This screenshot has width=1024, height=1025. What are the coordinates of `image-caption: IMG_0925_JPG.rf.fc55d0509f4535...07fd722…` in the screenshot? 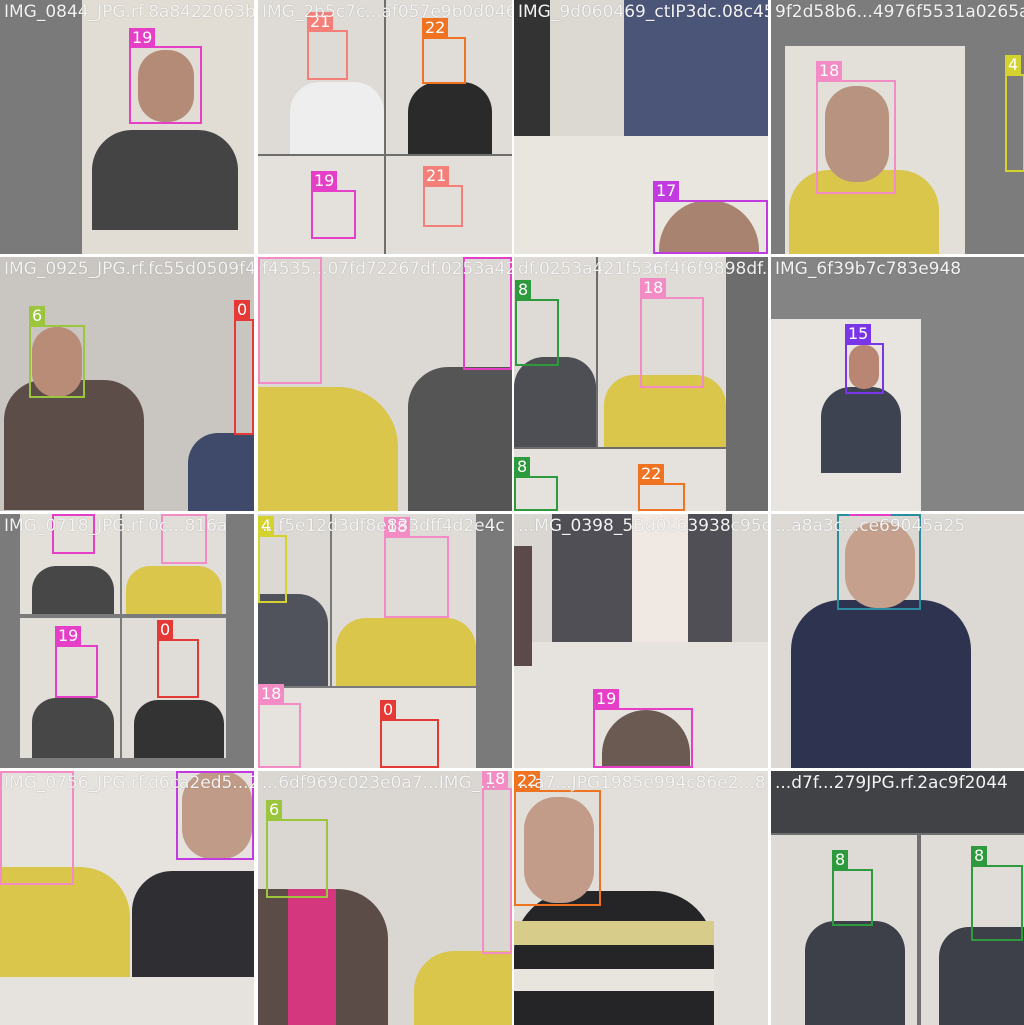 It's located at (129, 269).